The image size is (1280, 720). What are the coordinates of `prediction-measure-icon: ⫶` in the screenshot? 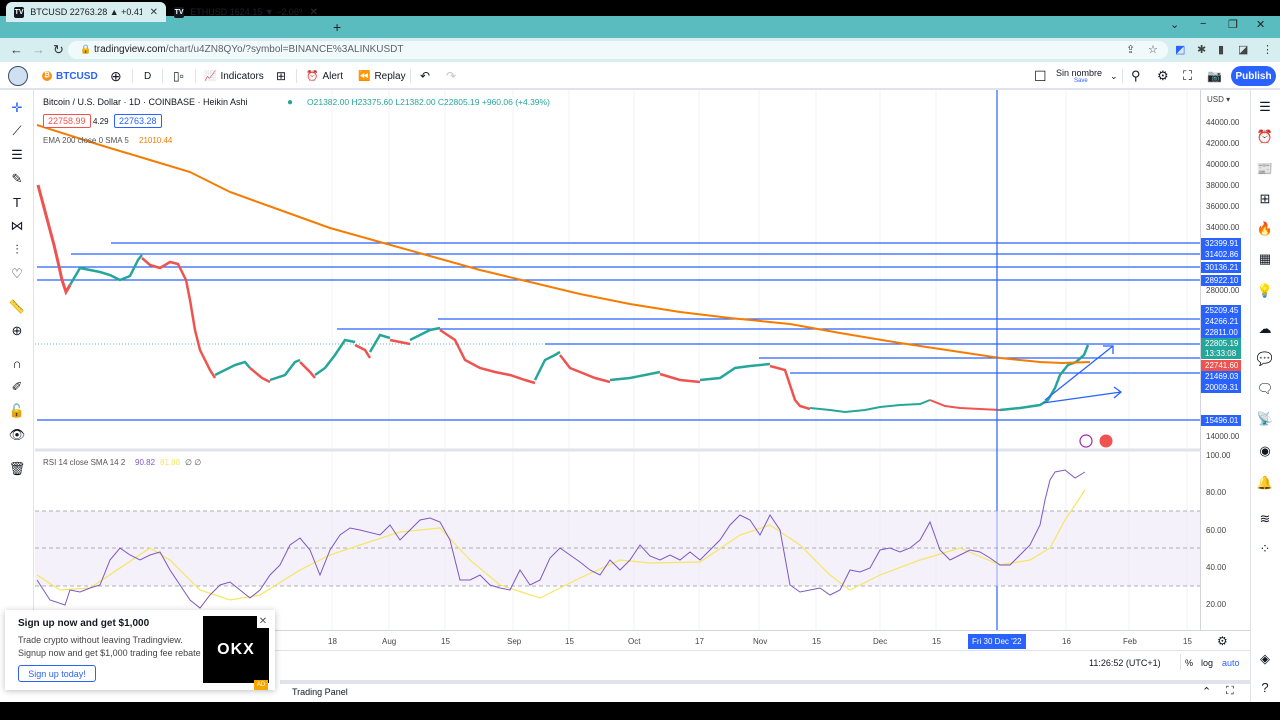 It's located at (17, 249).